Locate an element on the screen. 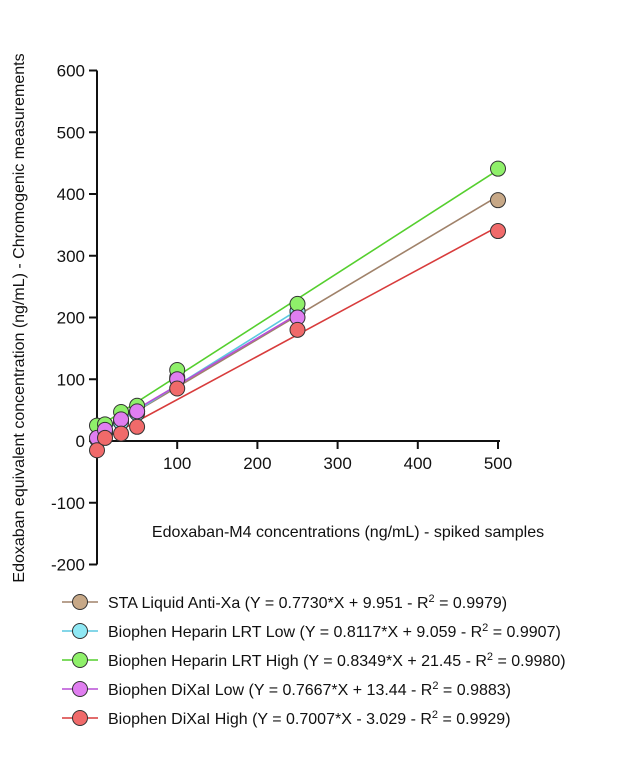 The height and width of the screenshot is (757, 637). legend-label-text: = 0.9929) is located at coordinates (474, 719).